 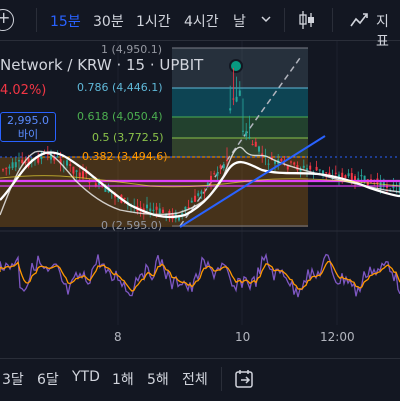 What do you see at coordinates (359, 20) in the screenshot?
I see `indicators-icon` at bounding box center [359, 20].